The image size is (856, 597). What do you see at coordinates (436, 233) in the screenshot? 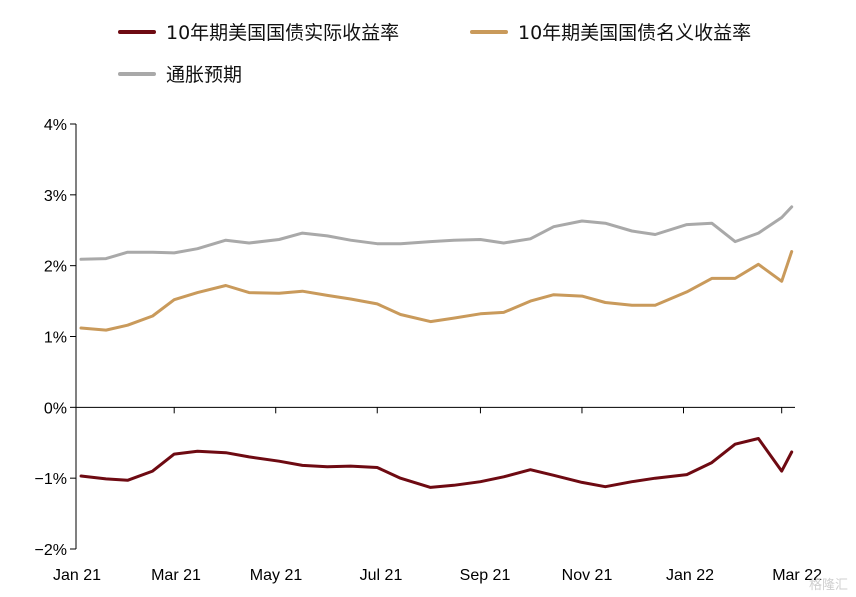
I see `series-line-breakeven` at bounding box center [436, 233].